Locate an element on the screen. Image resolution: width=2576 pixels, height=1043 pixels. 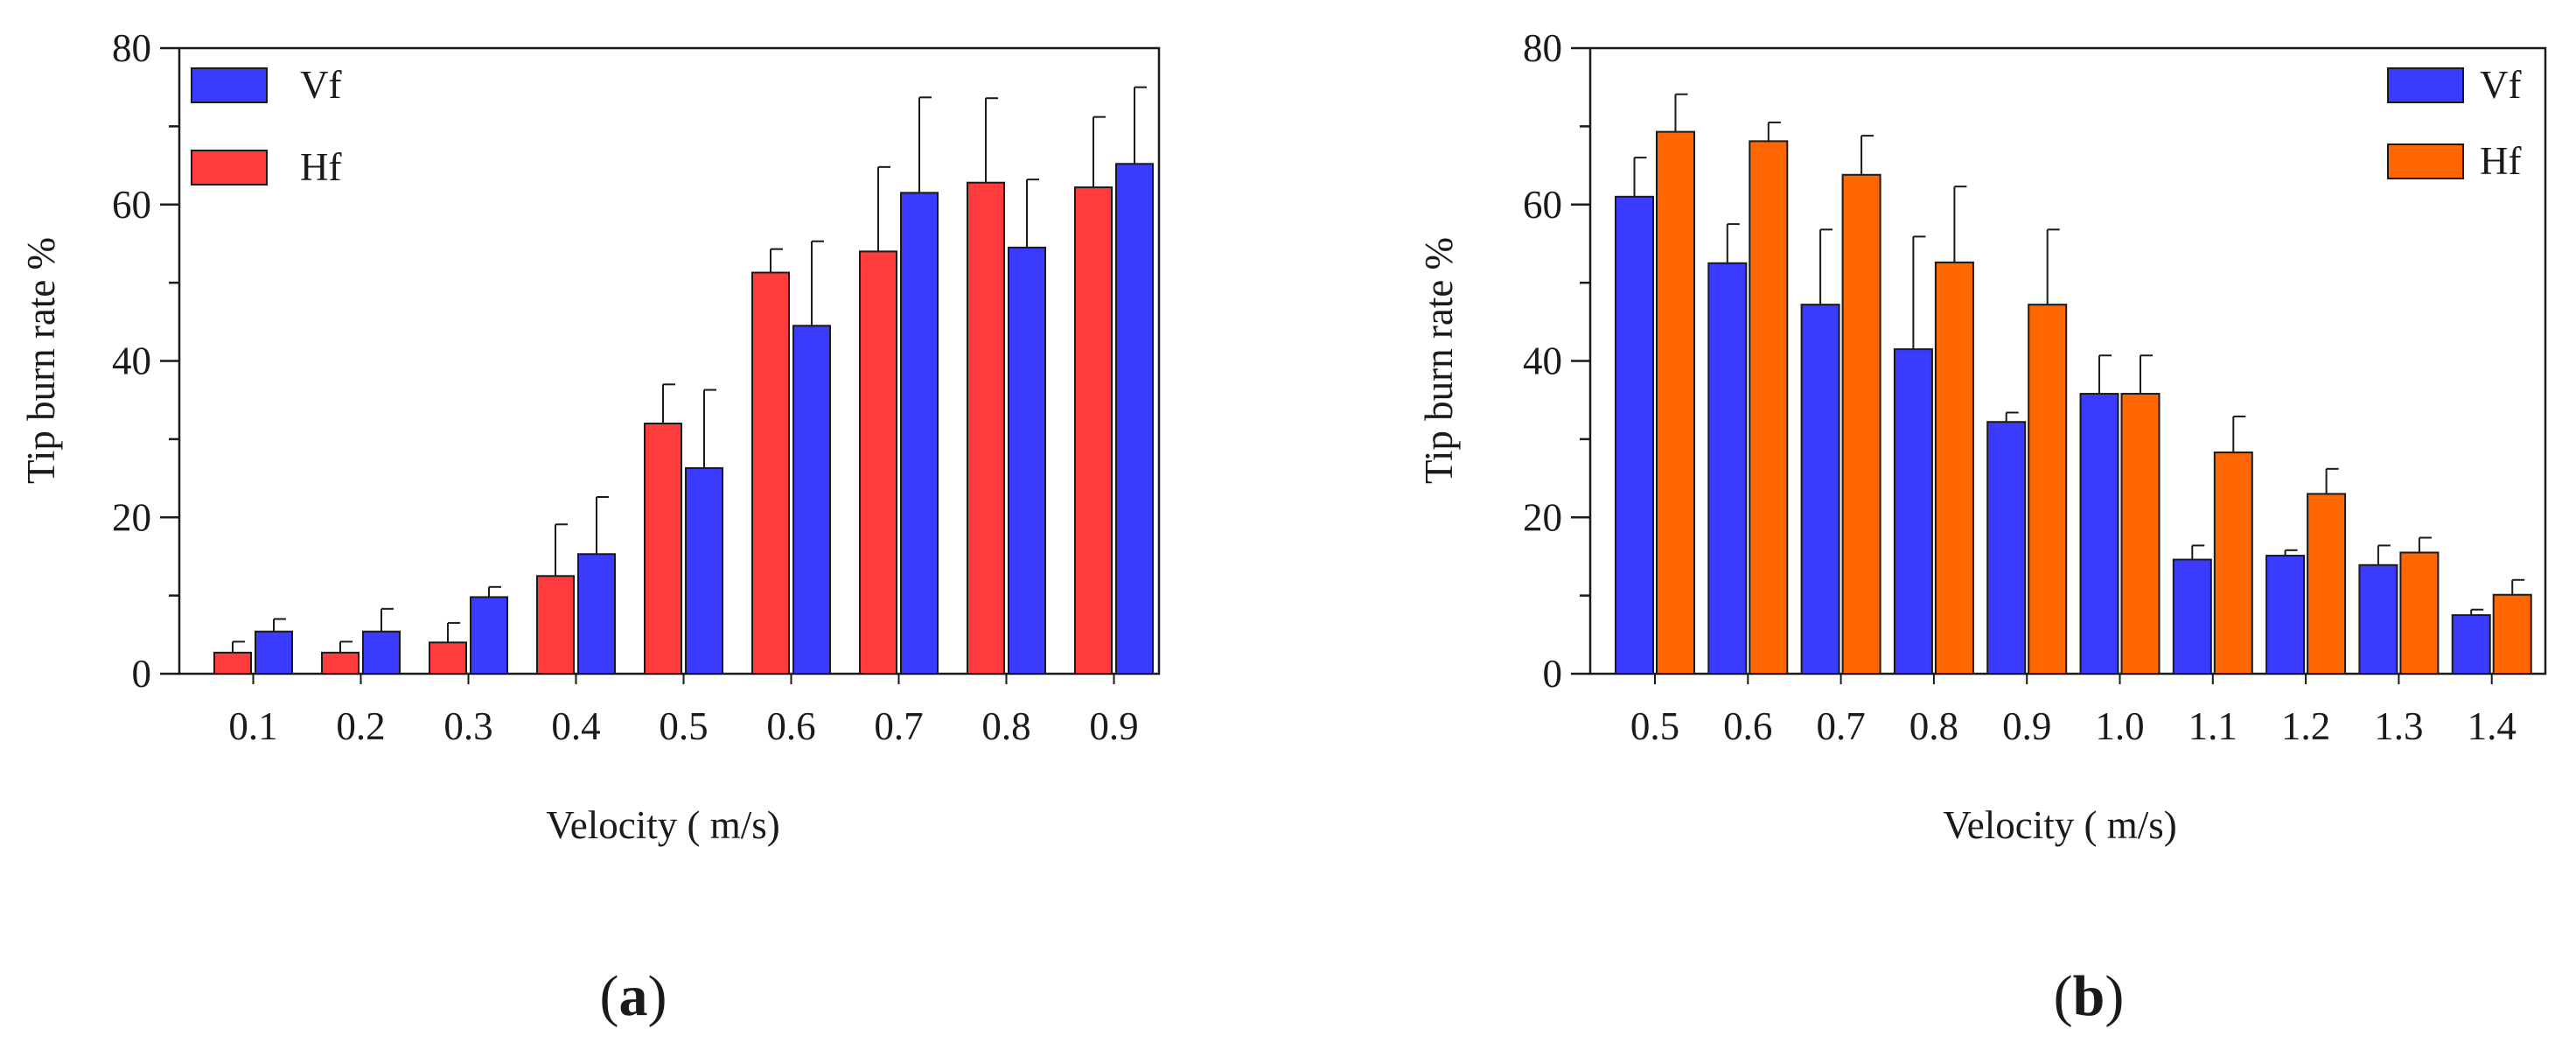
chart-a-legend-swatch-hf is located at coordinates (229, 168).